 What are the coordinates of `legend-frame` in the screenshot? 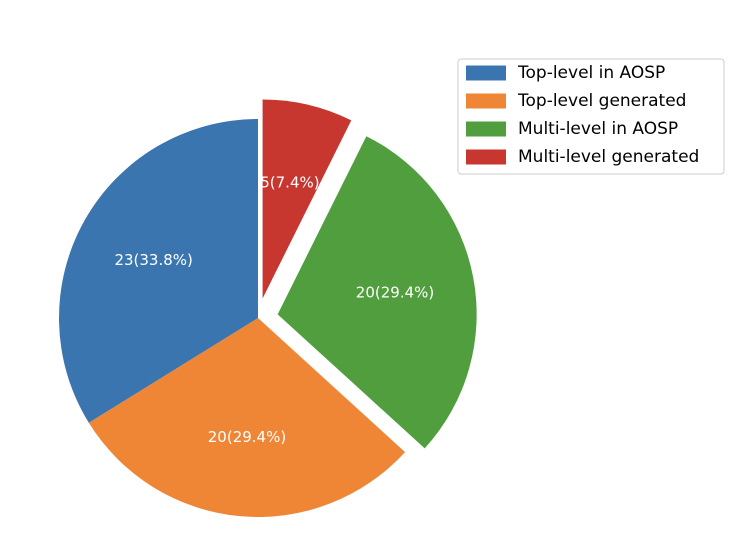 It's located at (591, 116).